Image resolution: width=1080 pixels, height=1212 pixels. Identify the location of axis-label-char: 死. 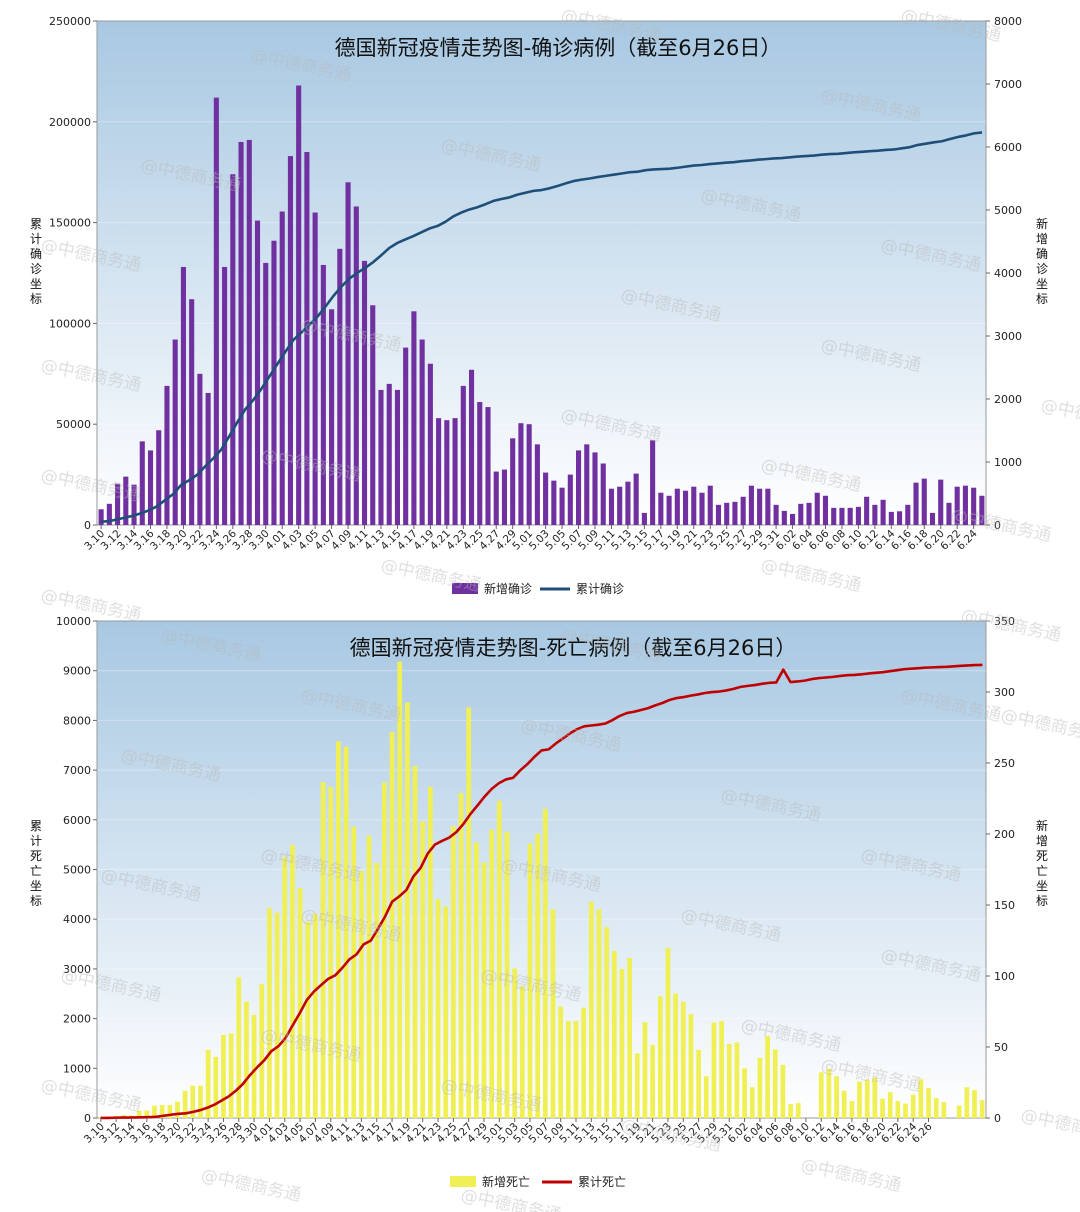
(36, 856).